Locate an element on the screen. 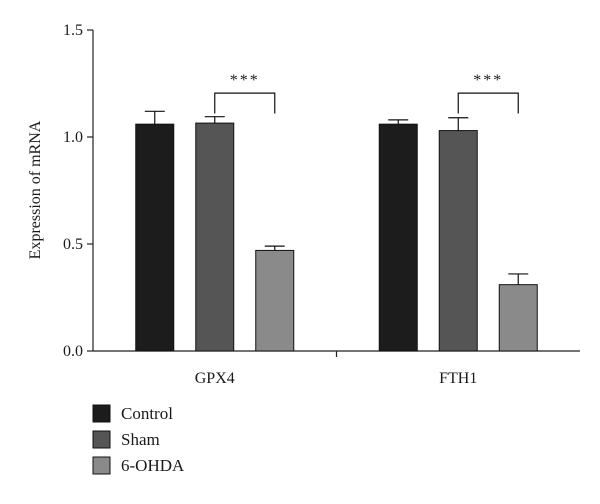 The height and width of the screenshot is (504, 600). legend: Control Sham 6-OHDA is located at coordinates (138, 439).